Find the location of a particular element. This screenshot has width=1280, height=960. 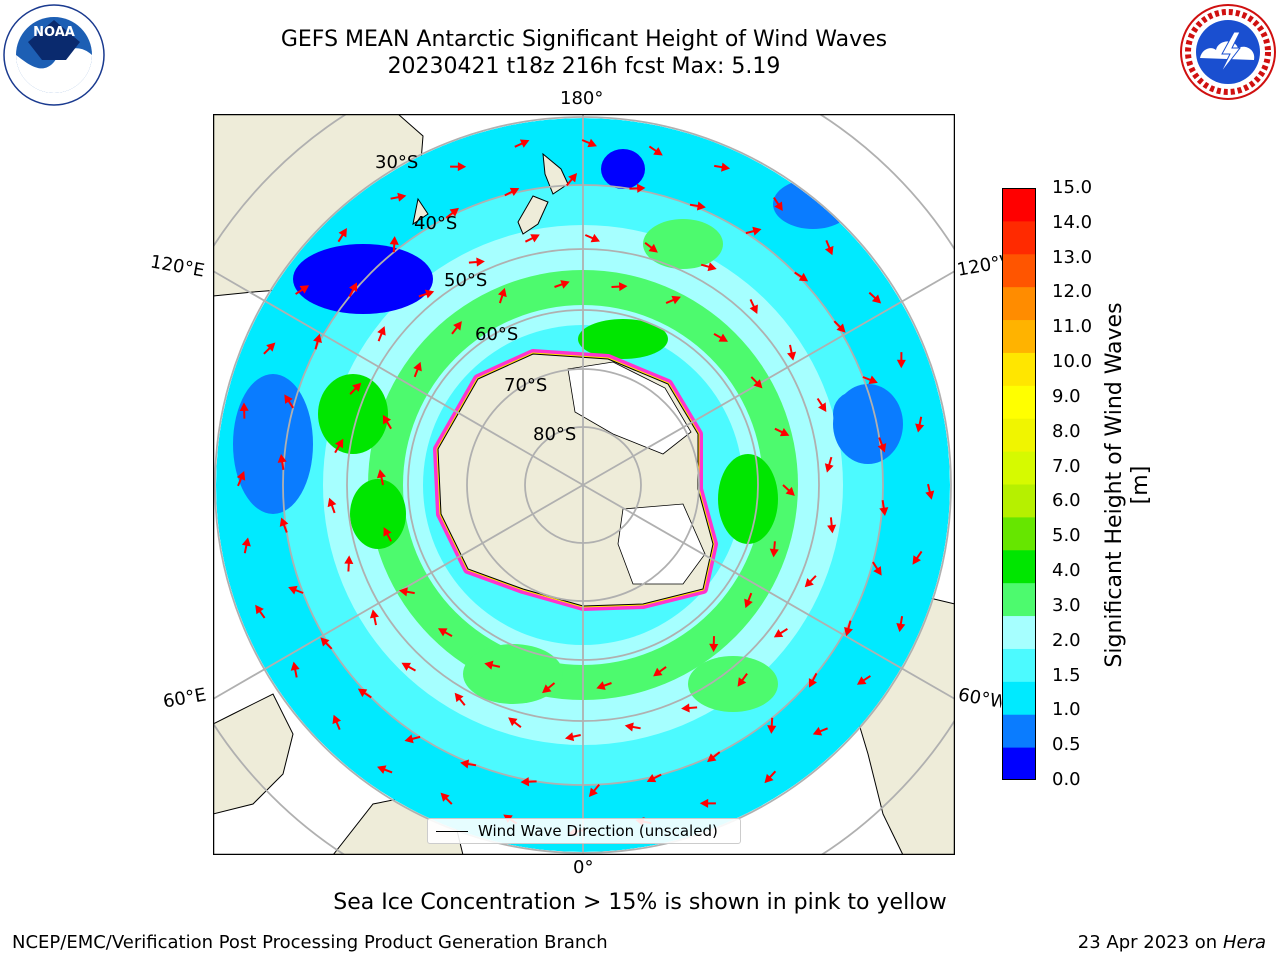

colorbar-tick-label: 15.0 is located at coordinates (1072, 187).